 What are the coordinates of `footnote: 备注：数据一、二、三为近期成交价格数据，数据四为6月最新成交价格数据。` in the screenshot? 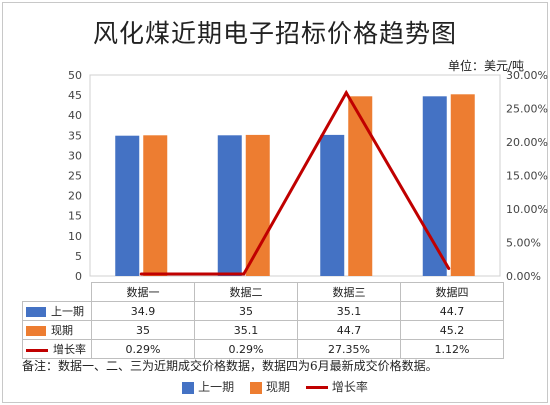 It's located at (230, 366).